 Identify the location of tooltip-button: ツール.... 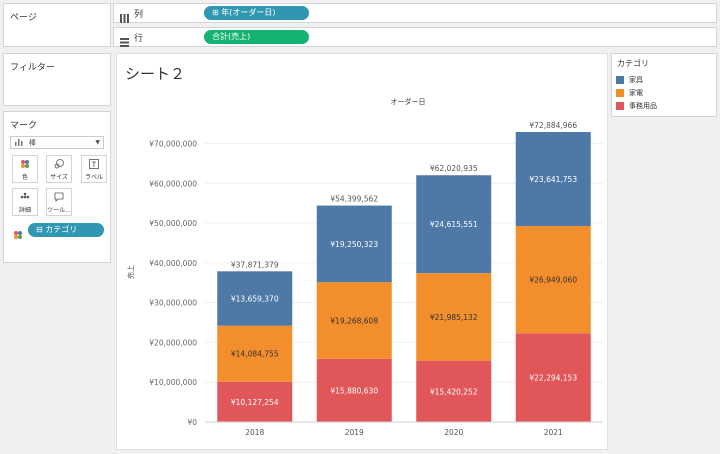
(59, 202).